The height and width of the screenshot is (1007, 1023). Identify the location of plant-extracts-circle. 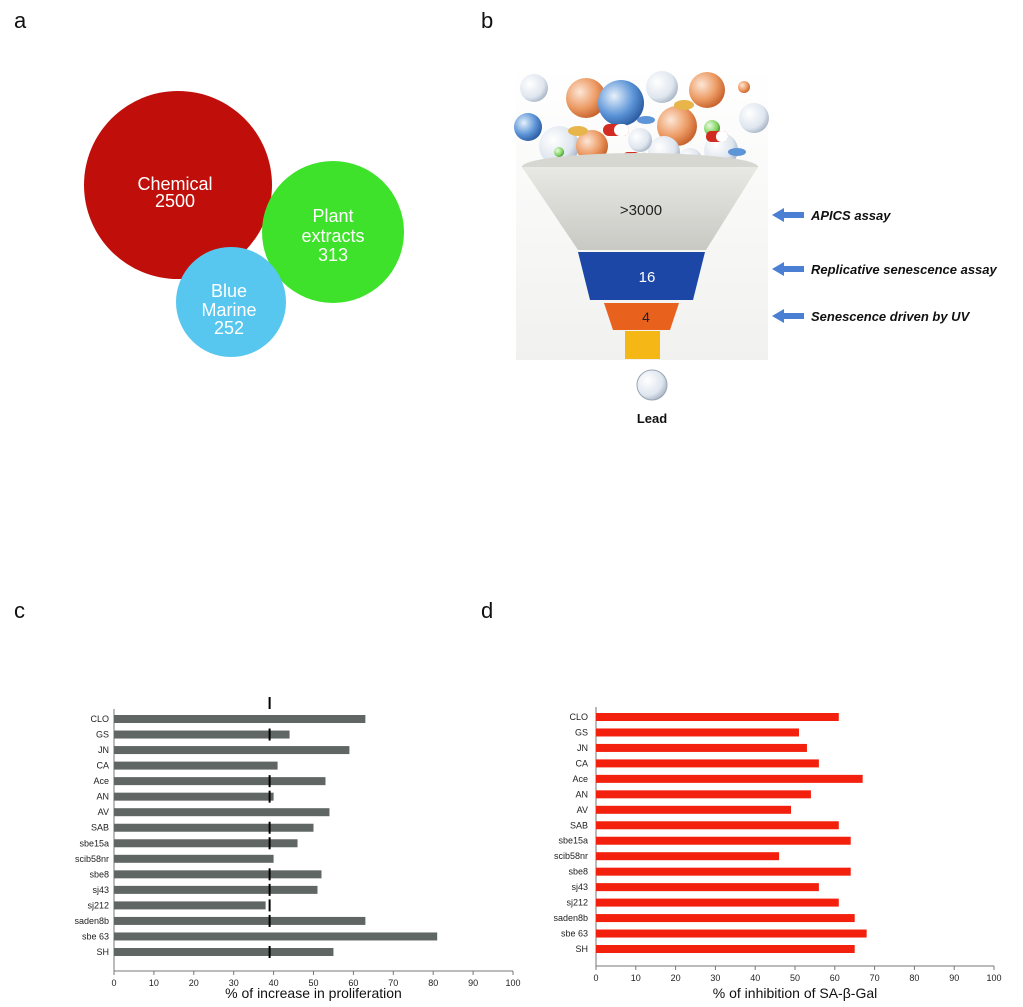
(333, 232).